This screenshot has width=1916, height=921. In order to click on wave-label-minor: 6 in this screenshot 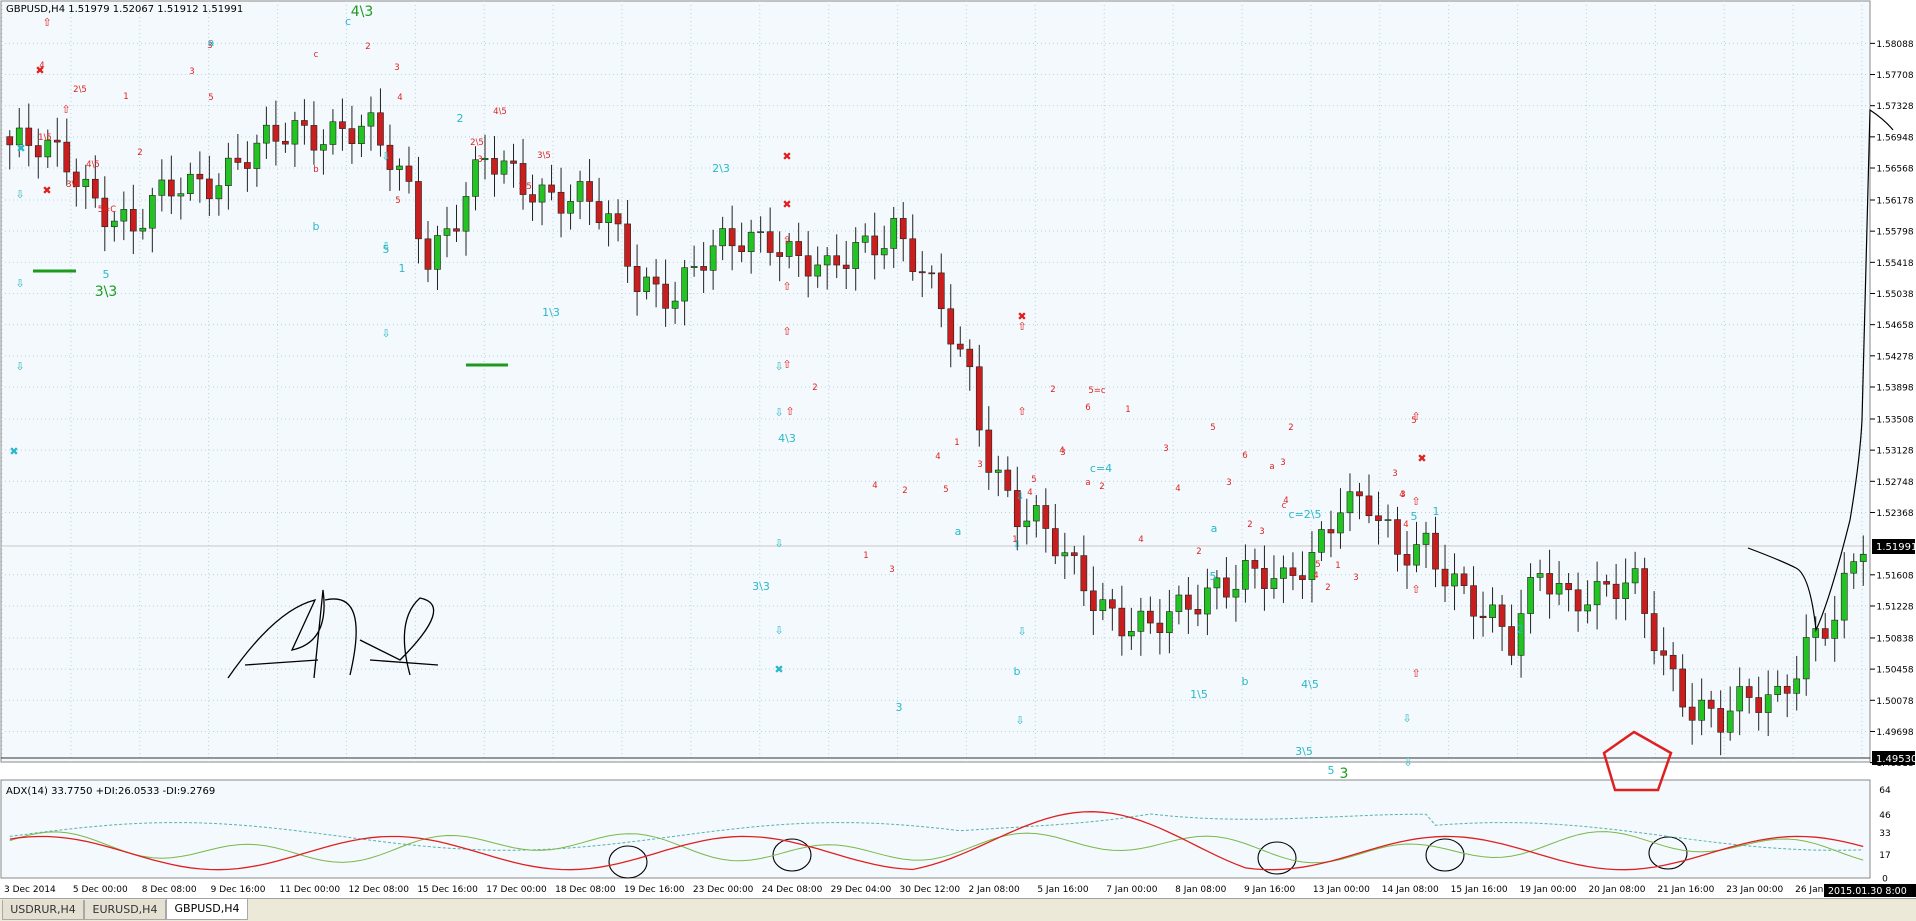, I will do `click(1244, 456)`.